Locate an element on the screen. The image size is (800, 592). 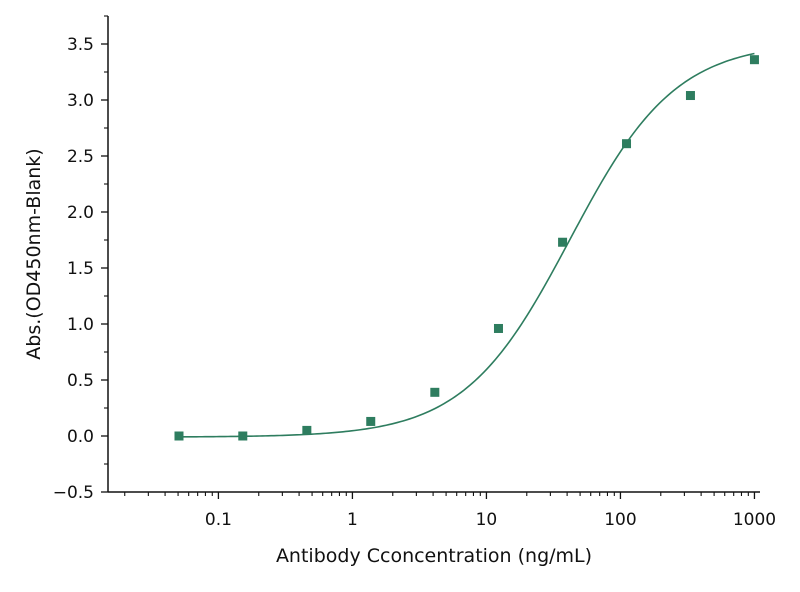
y-tick-label: −0.5 is located at coordinates (73, 493).